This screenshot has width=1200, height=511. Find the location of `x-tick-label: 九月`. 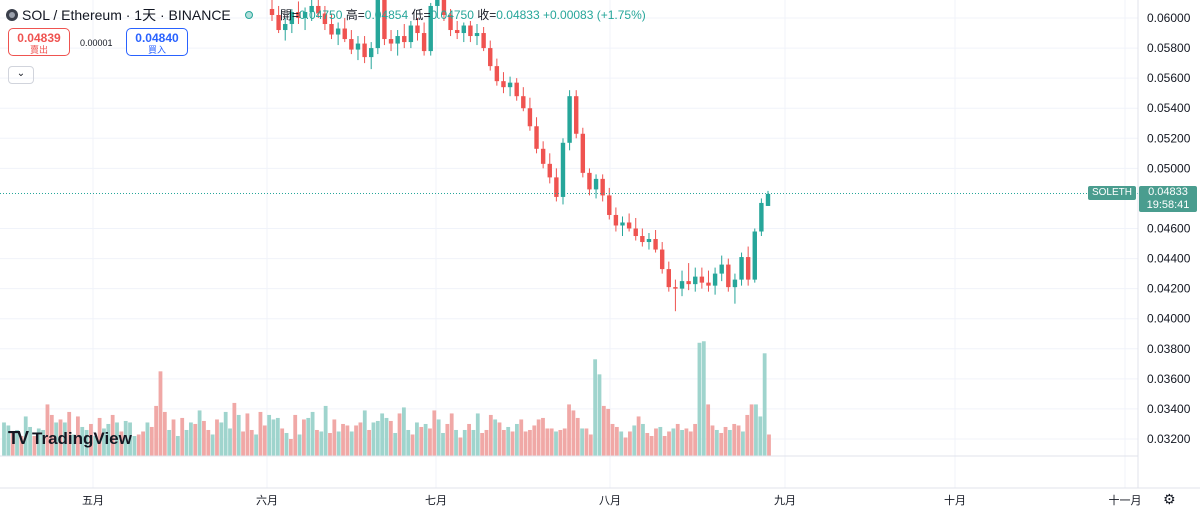

x-tick-label: 九月 is located at coordinates (785, 500).